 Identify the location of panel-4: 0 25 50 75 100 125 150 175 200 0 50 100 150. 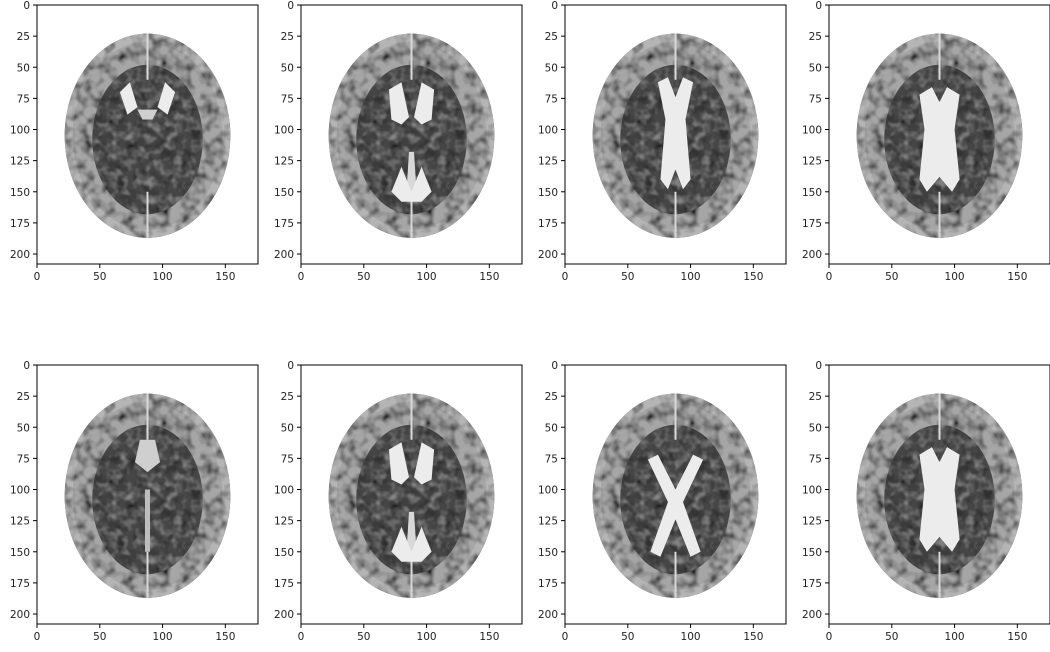
(926, 141).